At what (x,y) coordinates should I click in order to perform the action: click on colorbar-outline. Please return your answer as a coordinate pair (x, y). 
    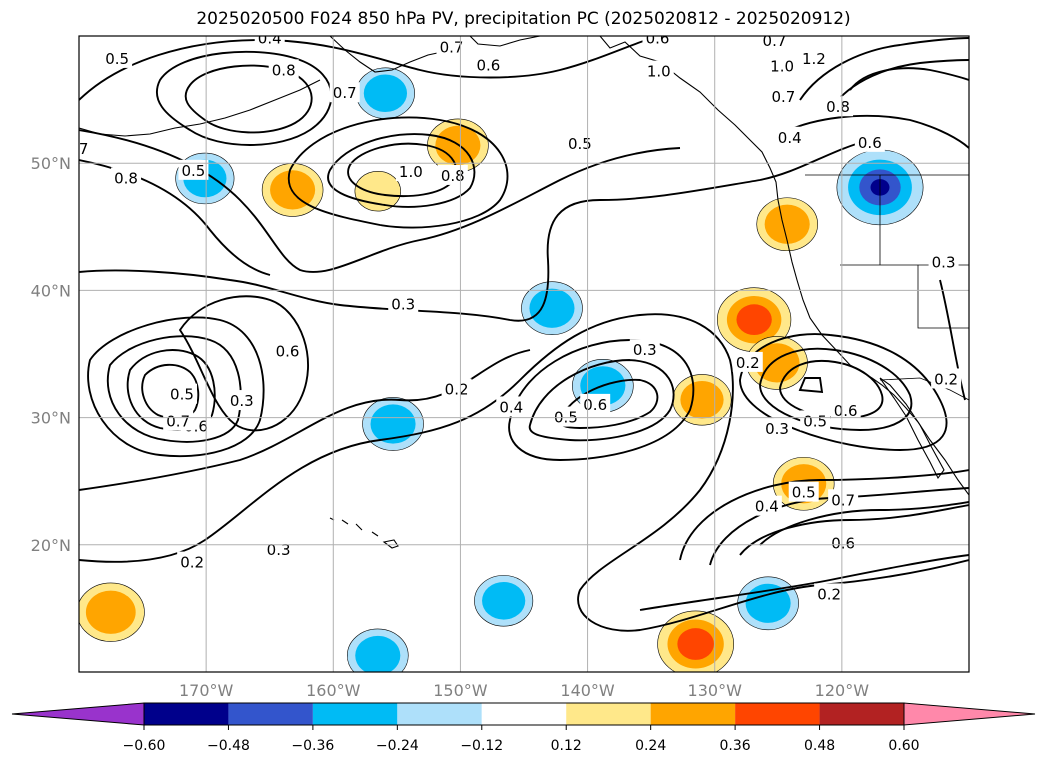
    Looking at the image, I should click on (524, 714).